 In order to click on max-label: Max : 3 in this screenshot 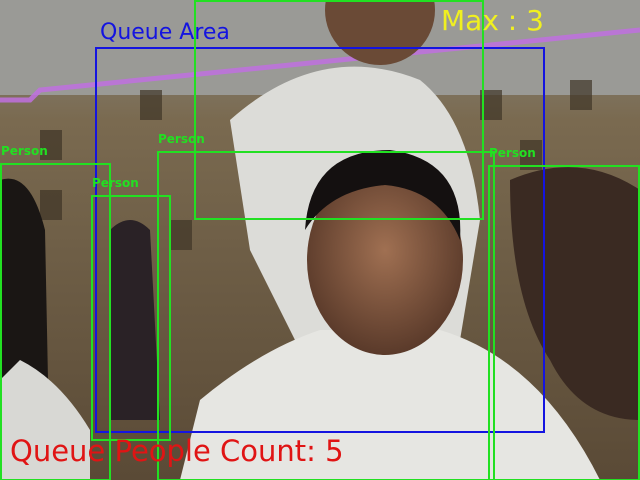, I will do `click(492, 20)`.